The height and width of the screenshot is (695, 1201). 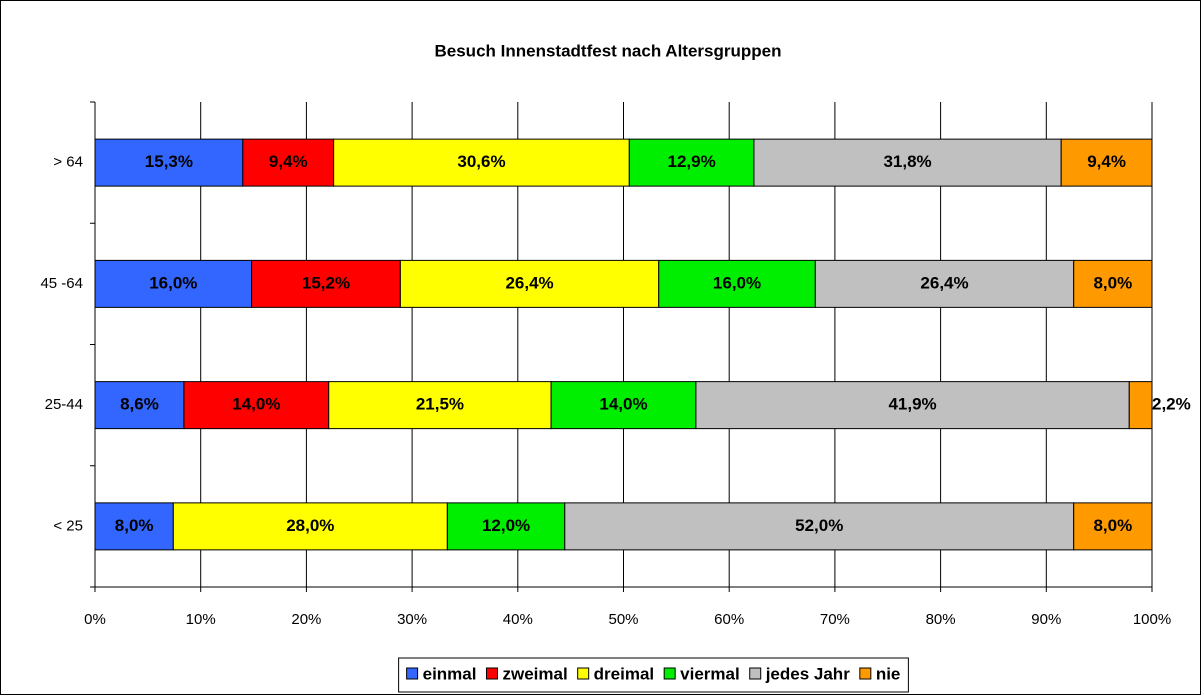 What do you see at coordinates (450, 673) in the screenshot?
I see `legend-label: einmal` at bounding box center [450, 673].